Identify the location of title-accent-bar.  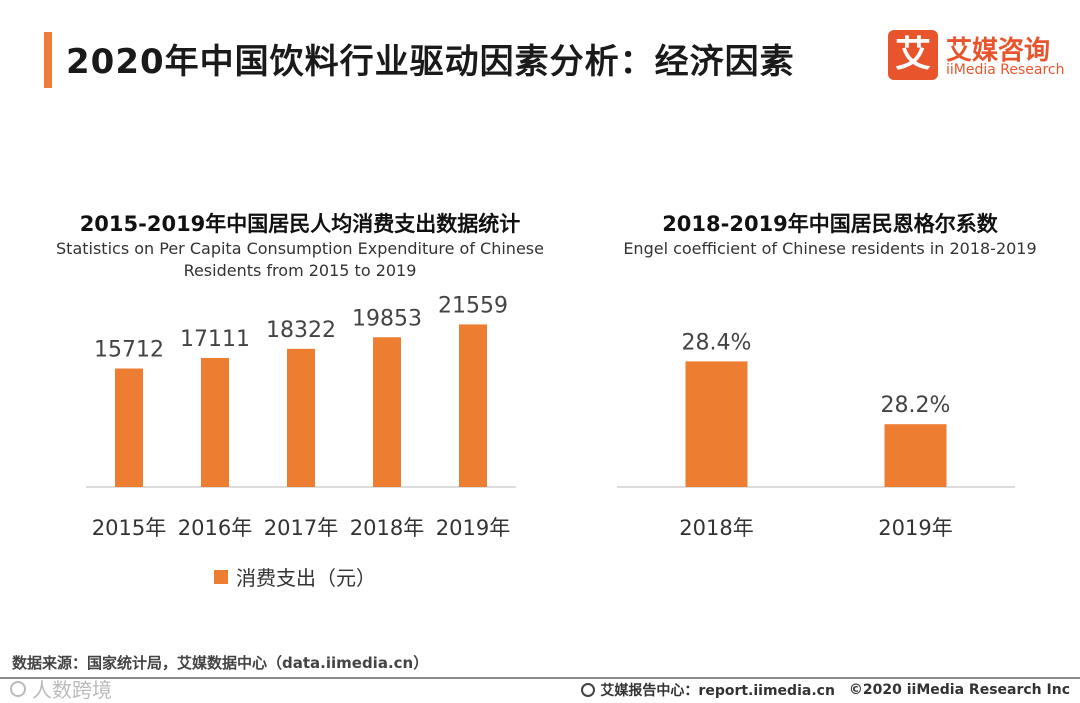
(48, 60).